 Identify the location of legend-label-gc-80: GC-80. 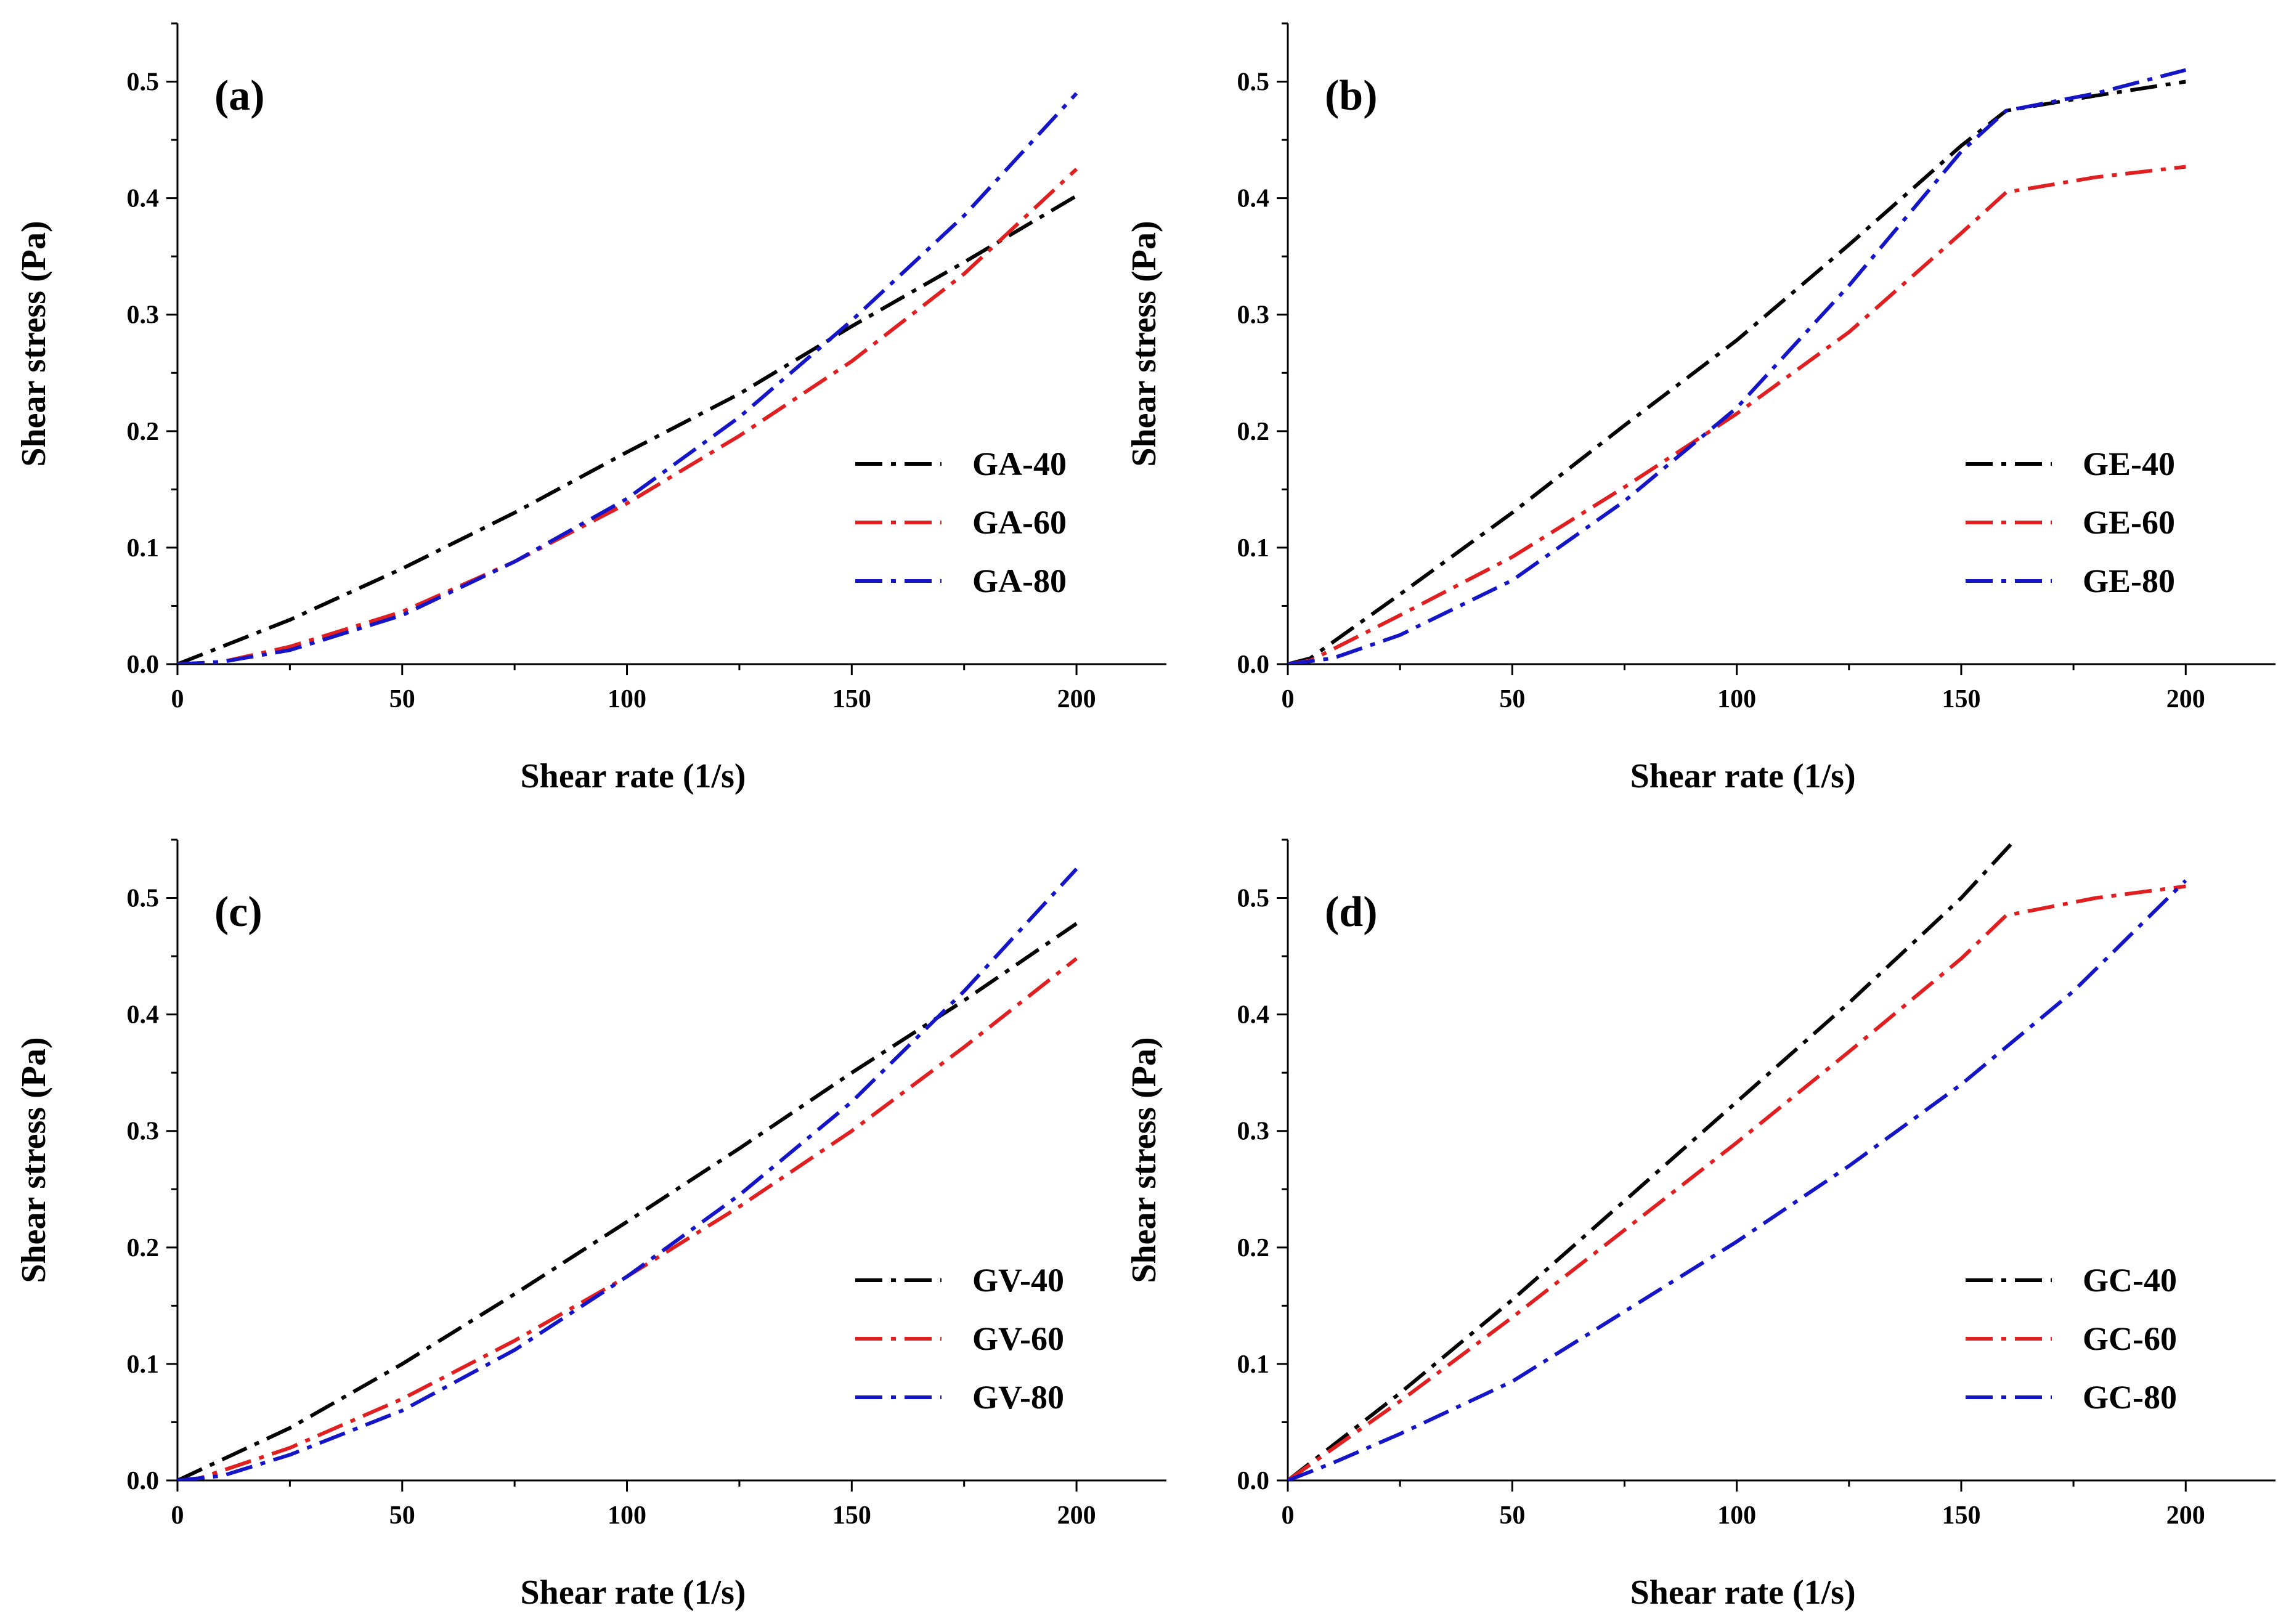
(2130, 1397).